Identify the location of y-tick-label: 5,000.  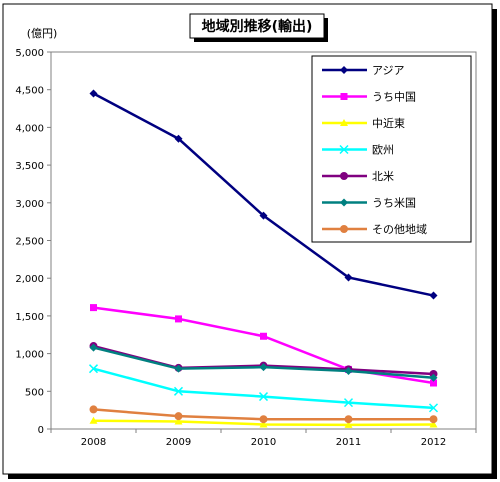
(29, 53).